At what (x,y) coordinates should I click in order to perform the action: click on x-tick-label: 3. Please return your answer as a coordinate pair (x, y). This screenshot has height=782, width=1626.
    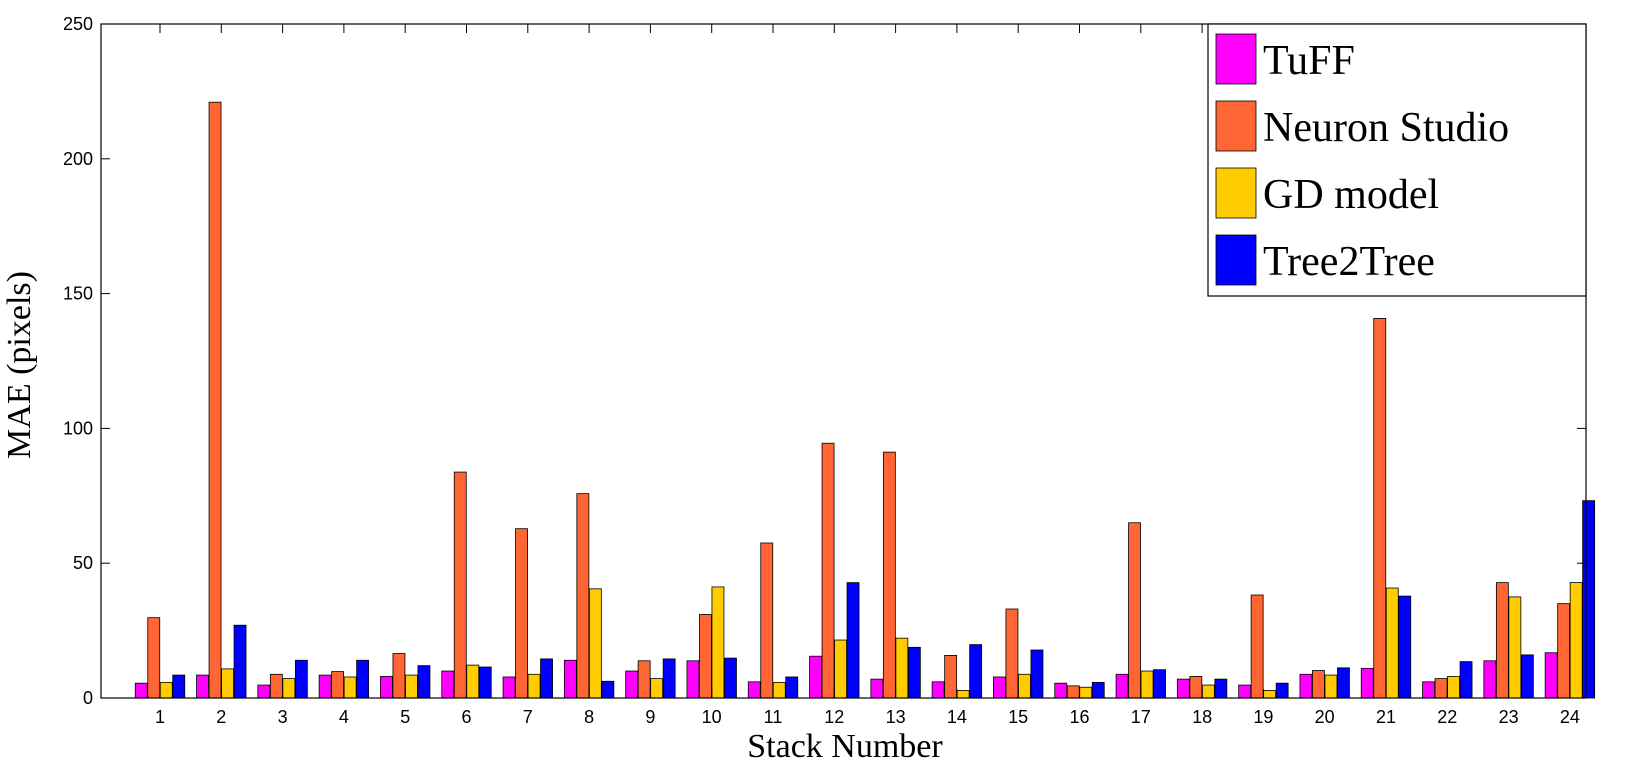
    Looking at the image, I should click on (283, 717).